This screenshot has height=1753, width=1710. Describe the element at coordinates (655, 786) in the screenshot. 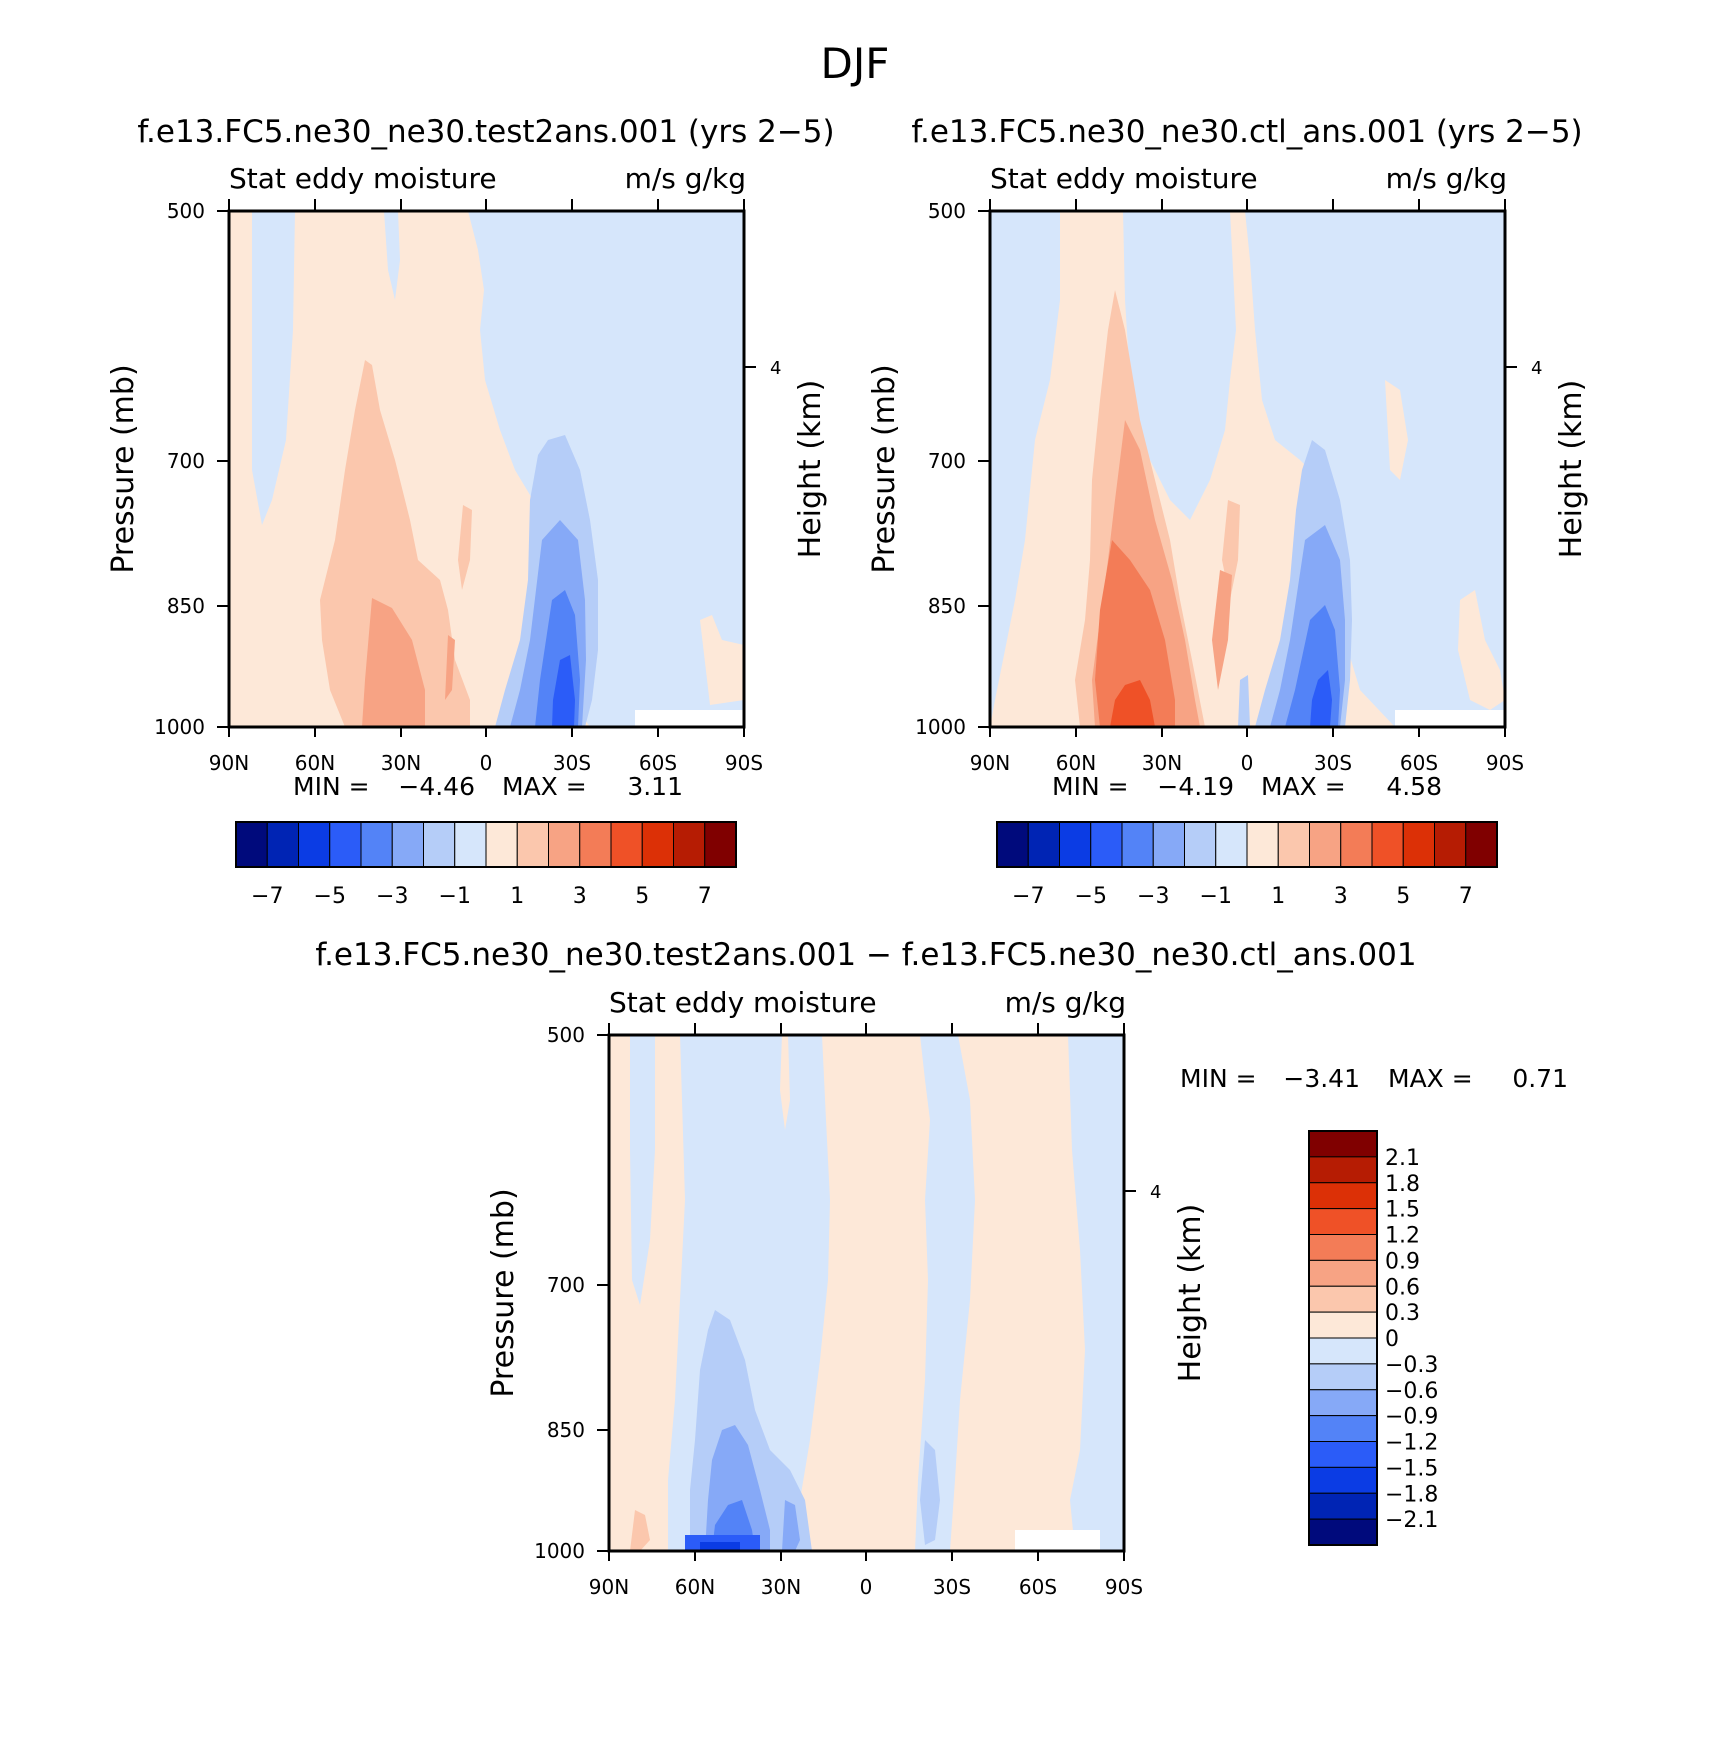

I see `stat-max-value: 3.11` at that location.